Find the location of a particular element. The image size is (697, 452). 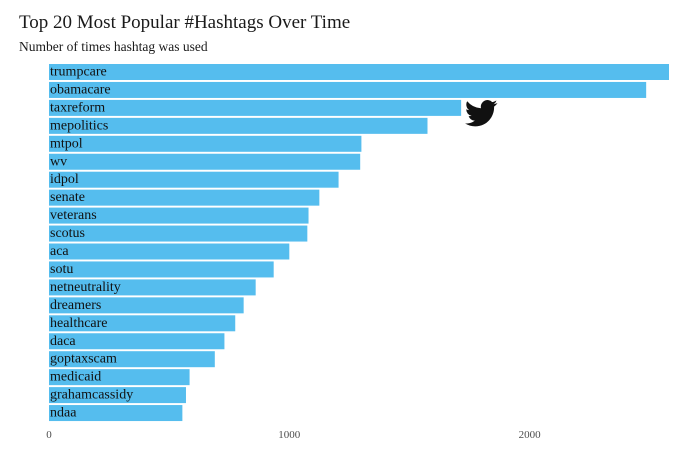

category-label: scotus is located at coordinates (67, 233).